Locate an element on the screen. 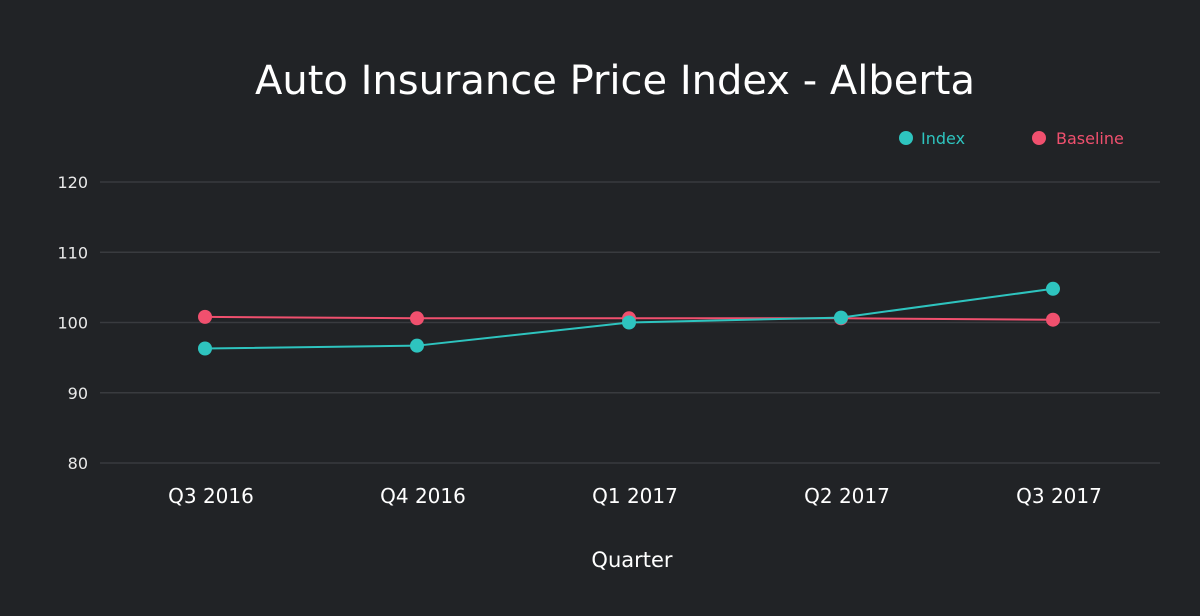  x-tick-label: Q1 2017 is located at coordinates (635, 496).